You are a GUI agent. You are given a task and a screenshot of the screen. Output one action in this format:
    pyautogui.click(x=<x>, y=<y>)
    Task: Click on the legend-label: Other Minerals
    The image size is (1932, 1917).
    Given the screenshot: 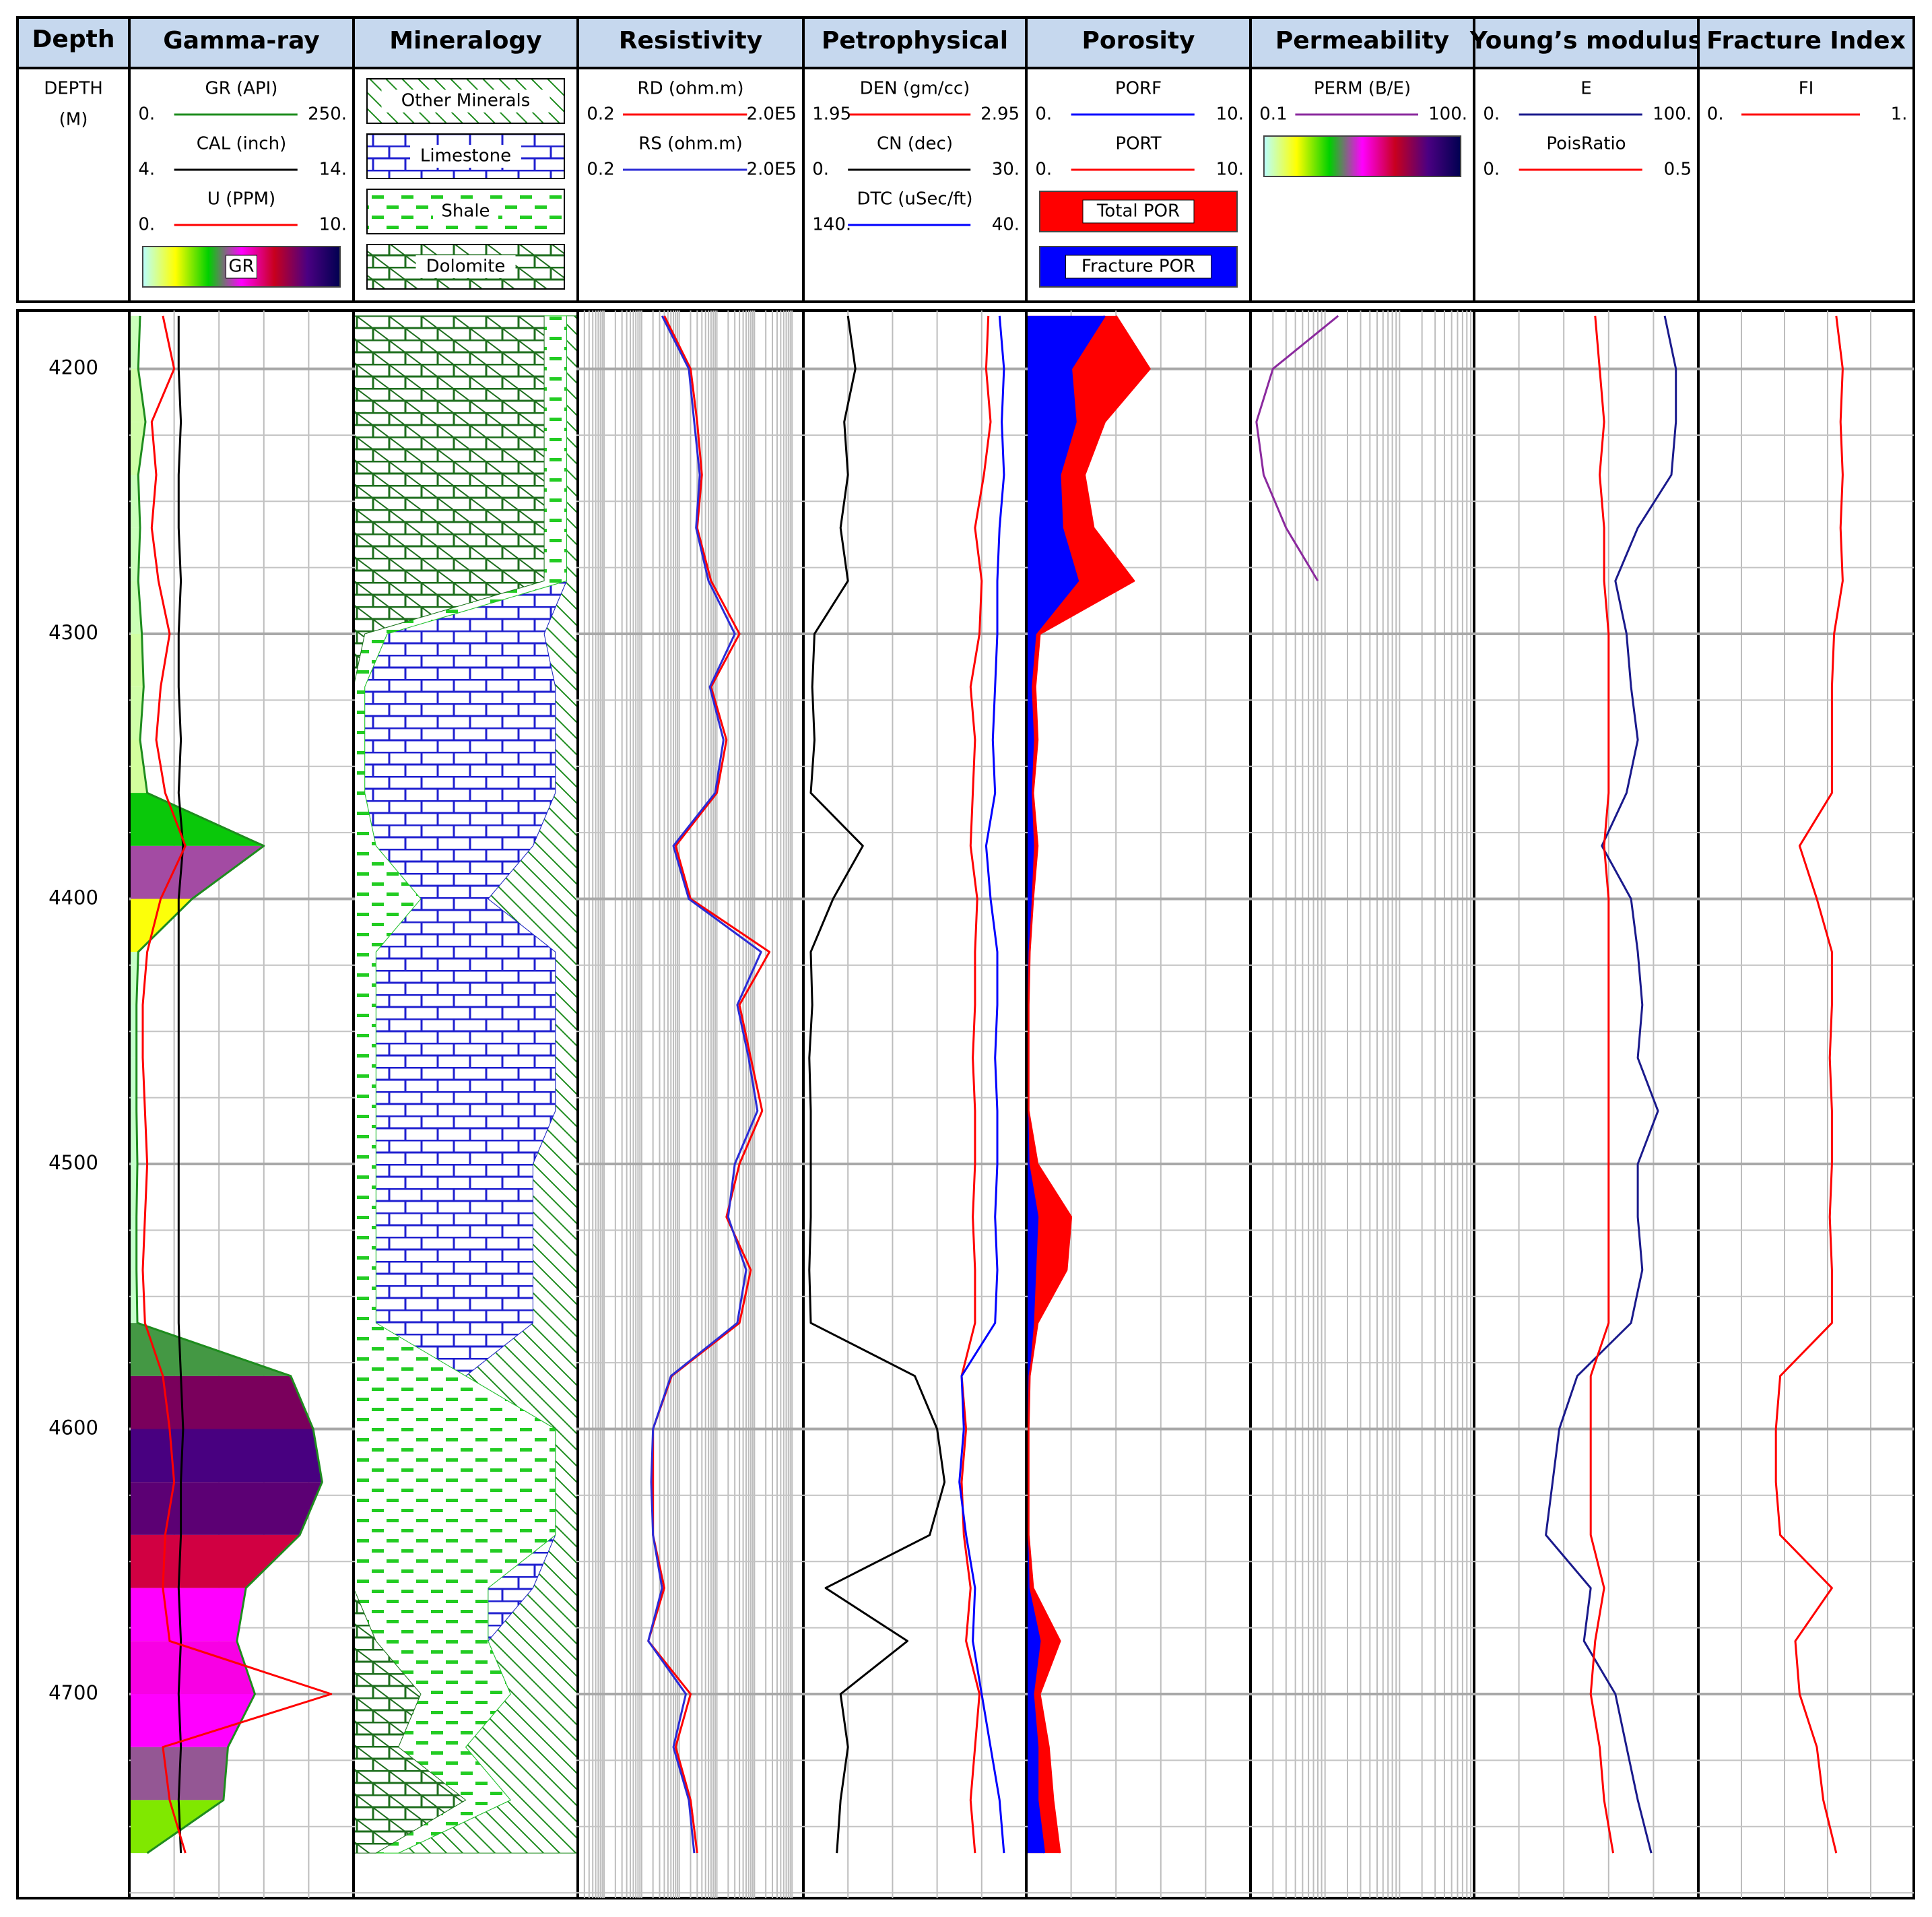 What is the action you would take?
    pyautogui.click(x=466, y=101)
    